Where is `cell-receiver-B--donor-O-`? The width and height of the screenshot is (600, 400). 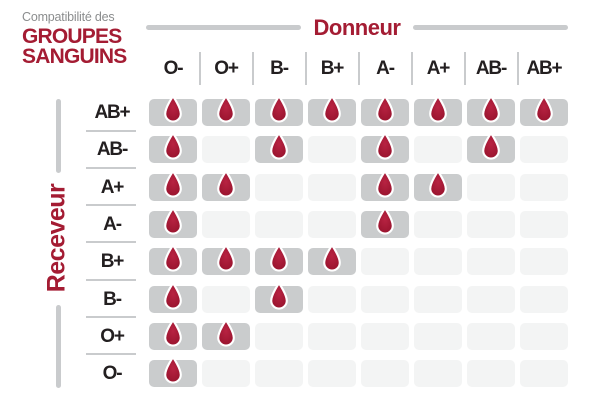 cell-receiver-B--donor-O- is located at coordinates (173, 297).